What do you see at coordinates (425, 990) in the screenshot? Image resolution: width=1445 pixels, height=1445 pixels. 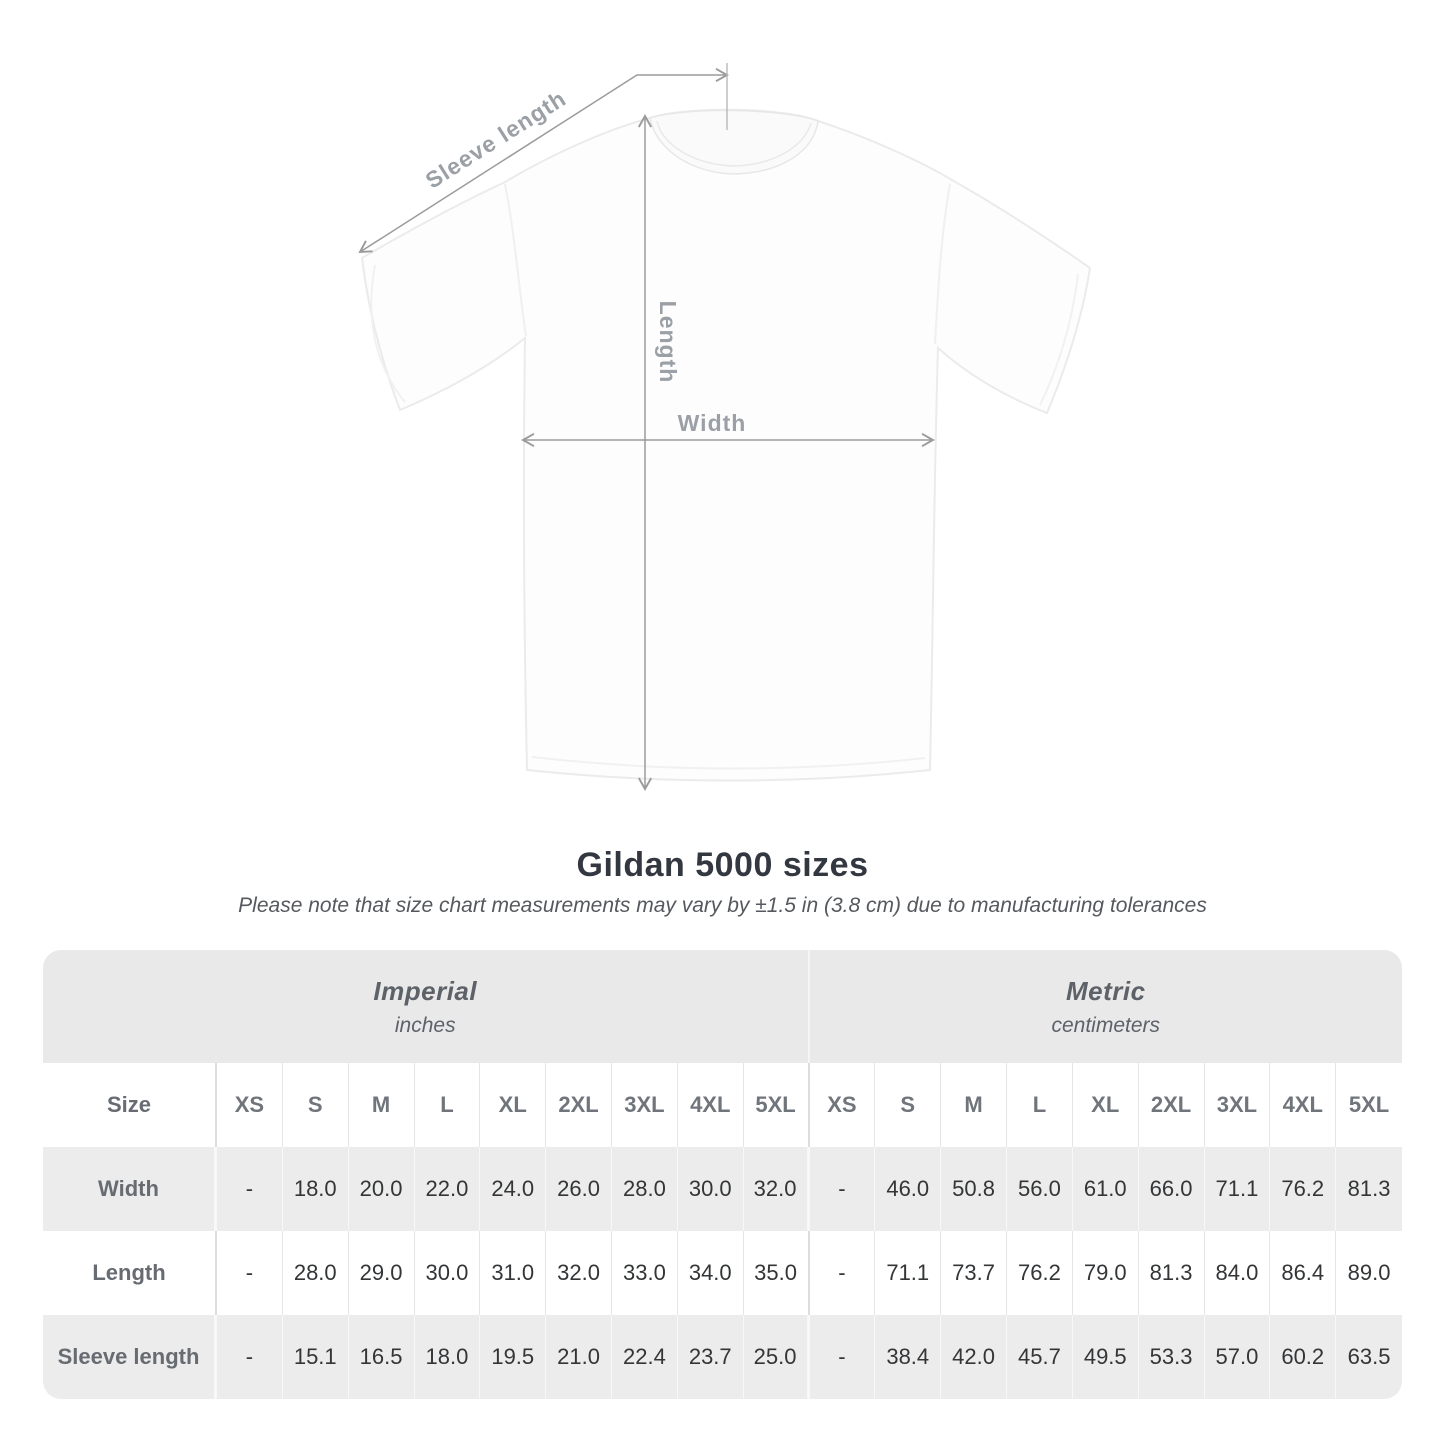 I see `imperial-title: Imperial` at bounding box center [425, 990].